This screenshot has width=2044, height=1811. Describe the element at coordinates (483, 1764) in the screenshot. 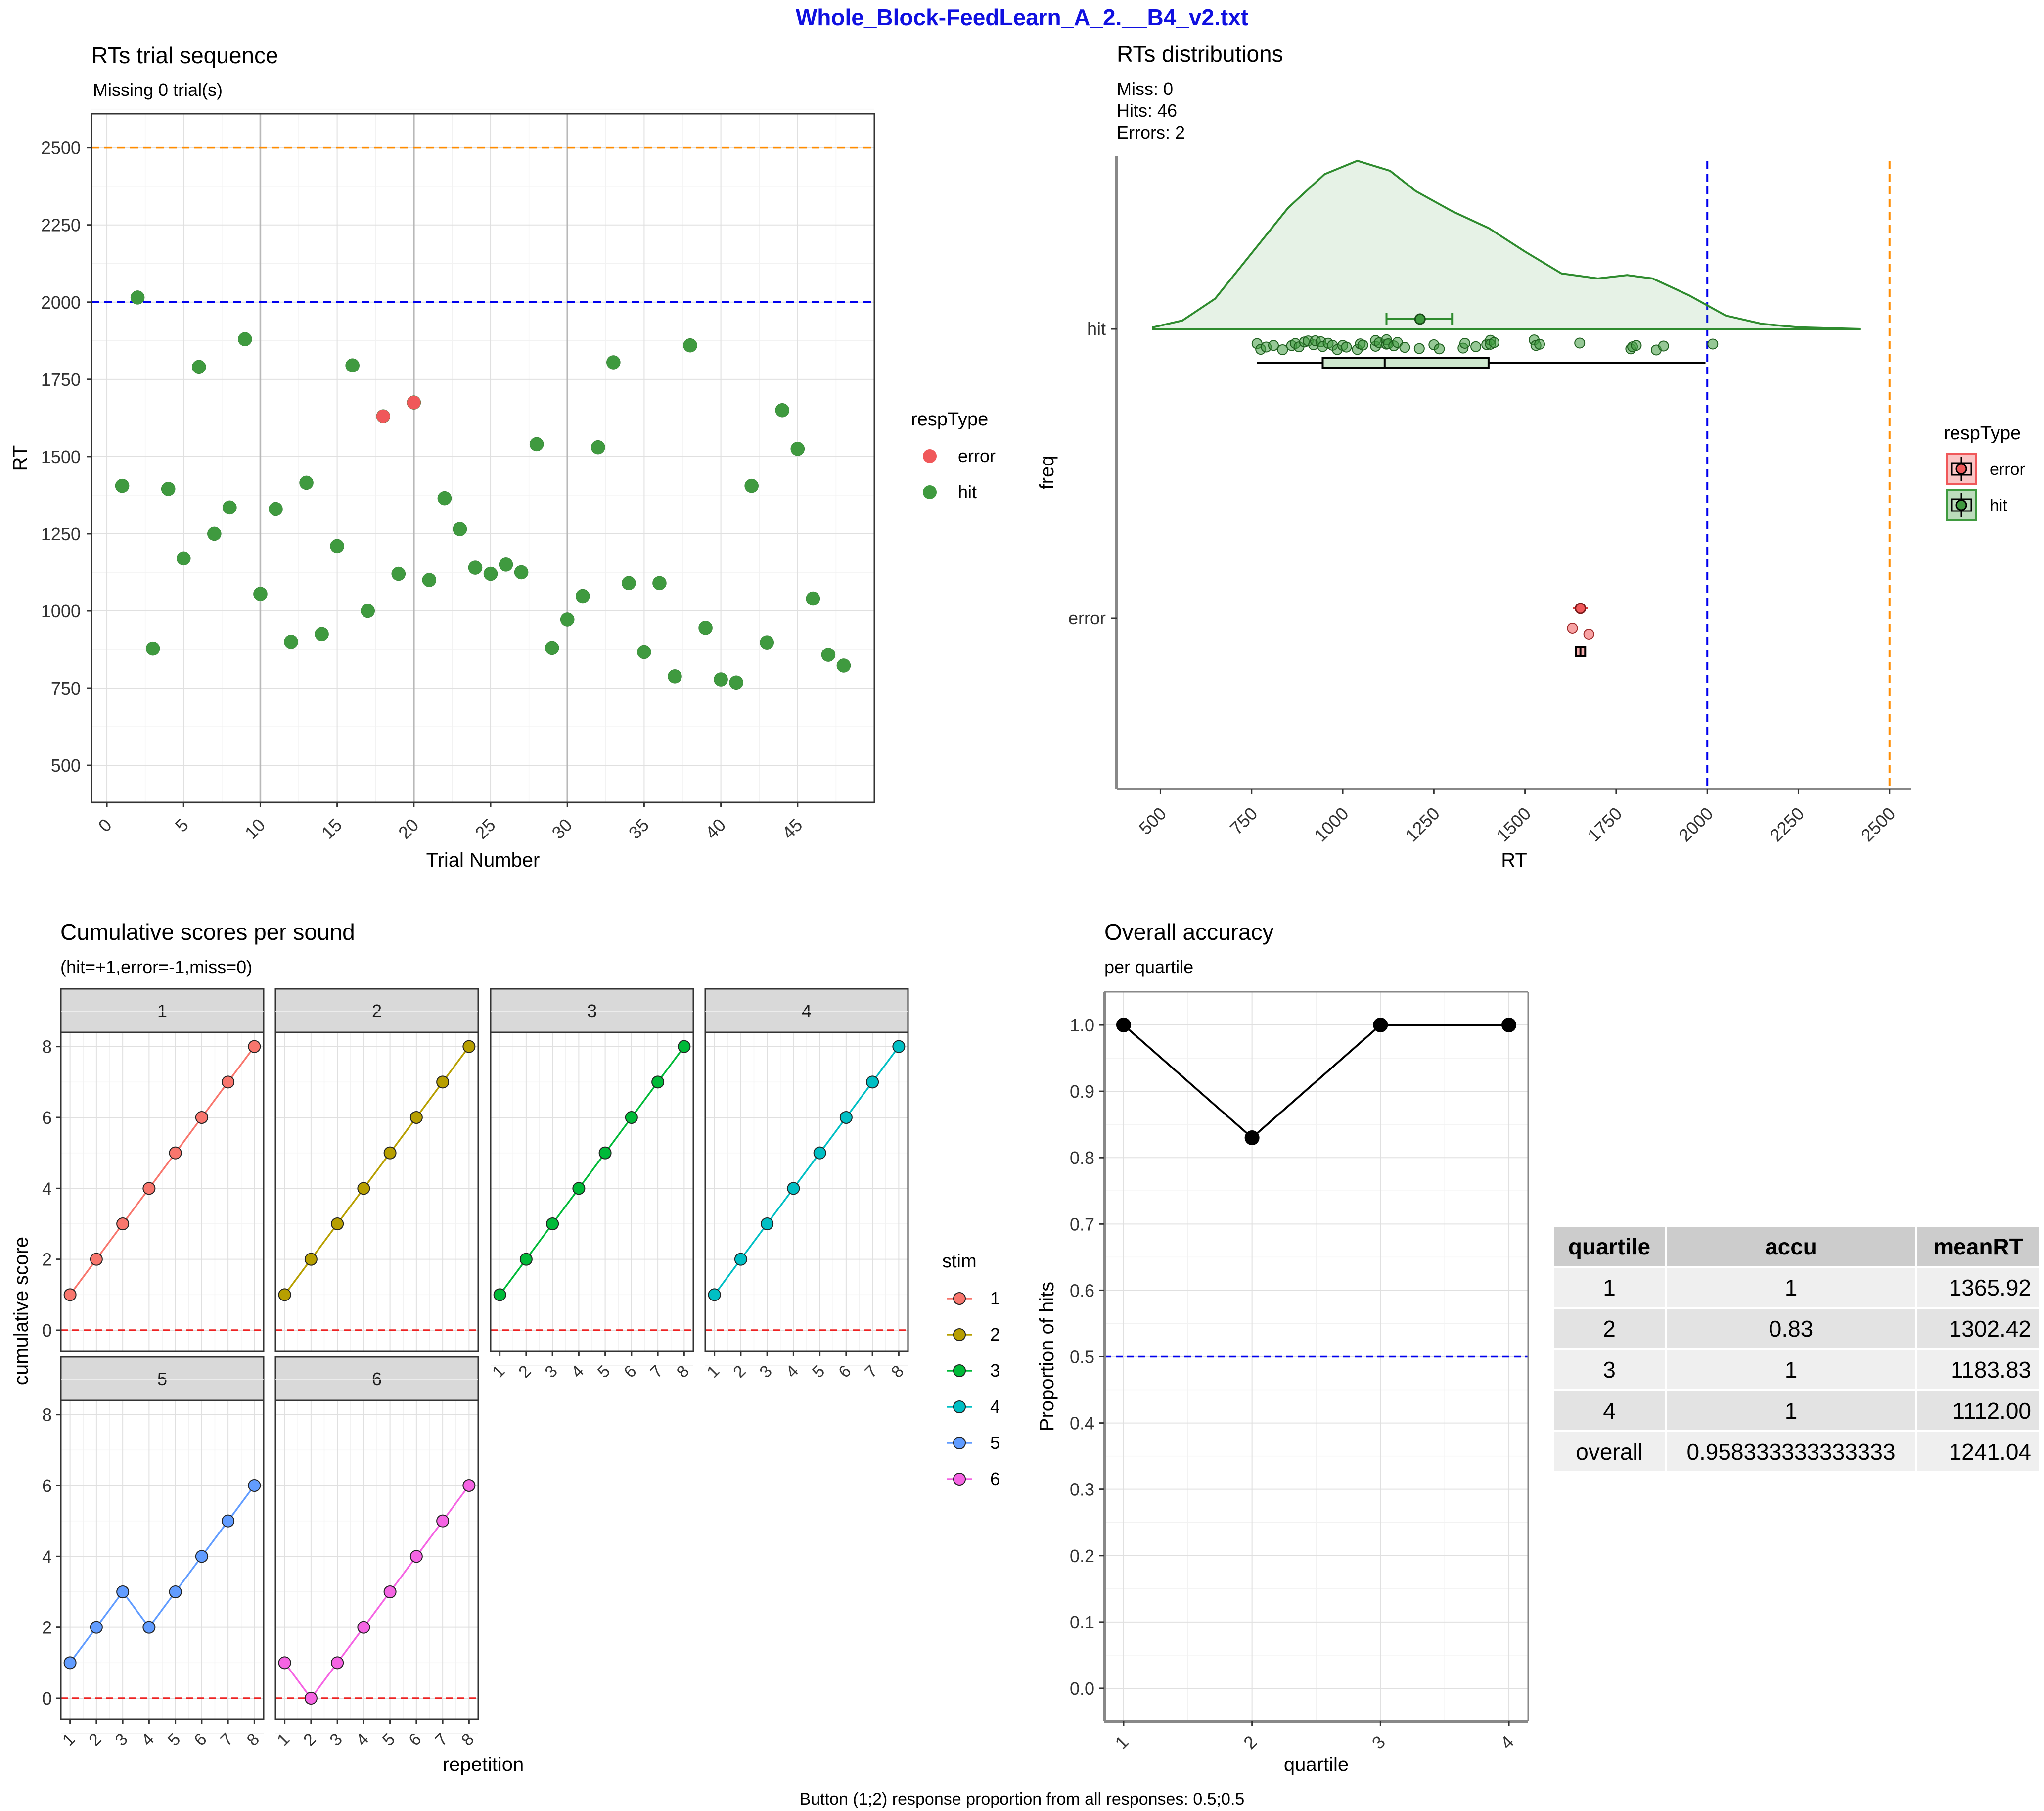

I see `x-axis-label: repetition` at that location.